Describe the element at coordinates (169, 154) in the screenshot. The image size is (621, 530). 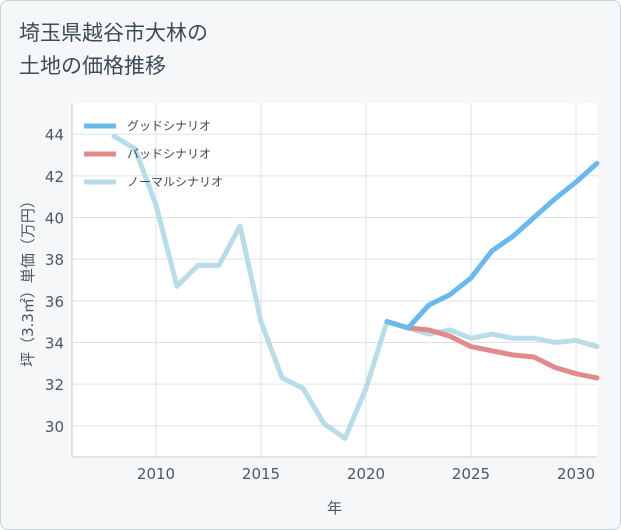
I see `legend-label: バッドシナリオ` at that location.